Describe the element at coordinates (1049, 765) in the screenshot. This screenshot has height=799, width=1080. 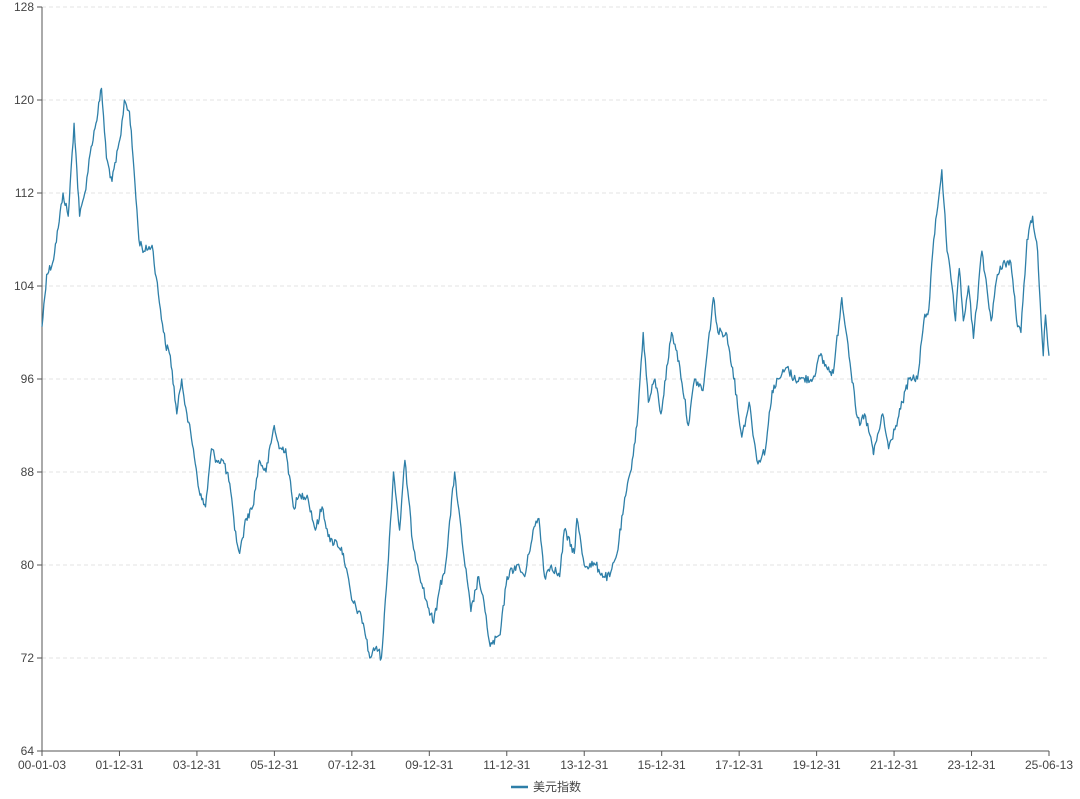
I see `x-tick-label: 25-06-13` at that location.